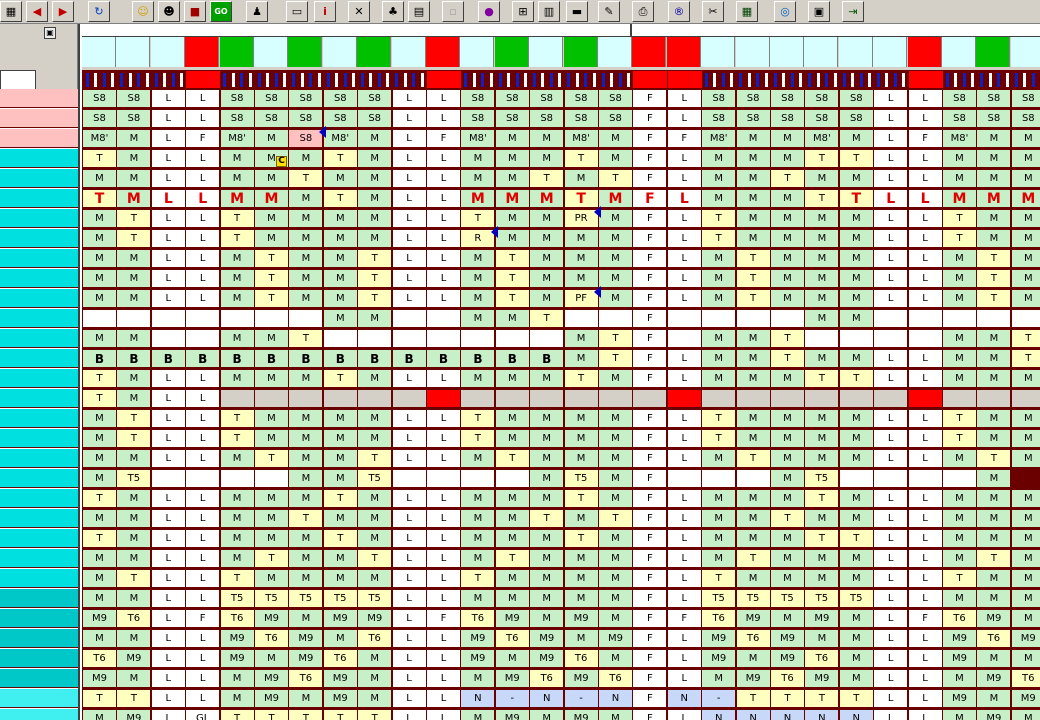 The width and height of the screenshot is (1040, 720). What do you see at coordinates (819, 11) in the screenshot?
I see `table-icon: ▣` at bounding box center [819, 11].